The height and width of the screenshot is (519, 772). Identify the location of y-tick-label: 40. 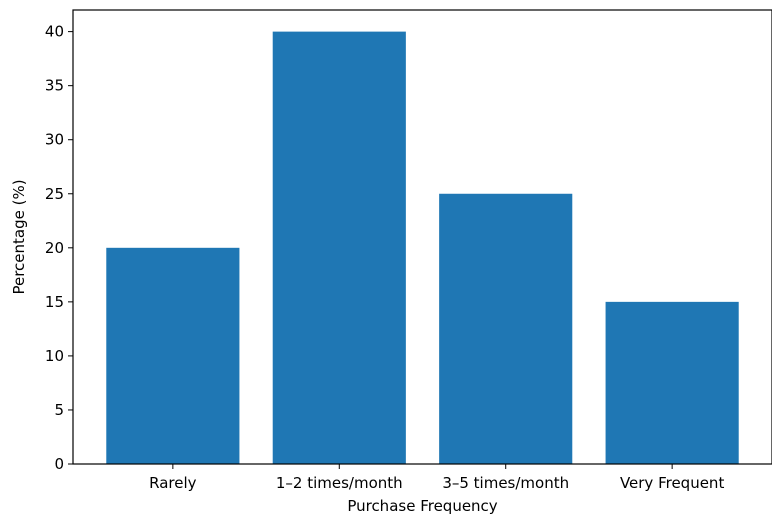
(54, 32).